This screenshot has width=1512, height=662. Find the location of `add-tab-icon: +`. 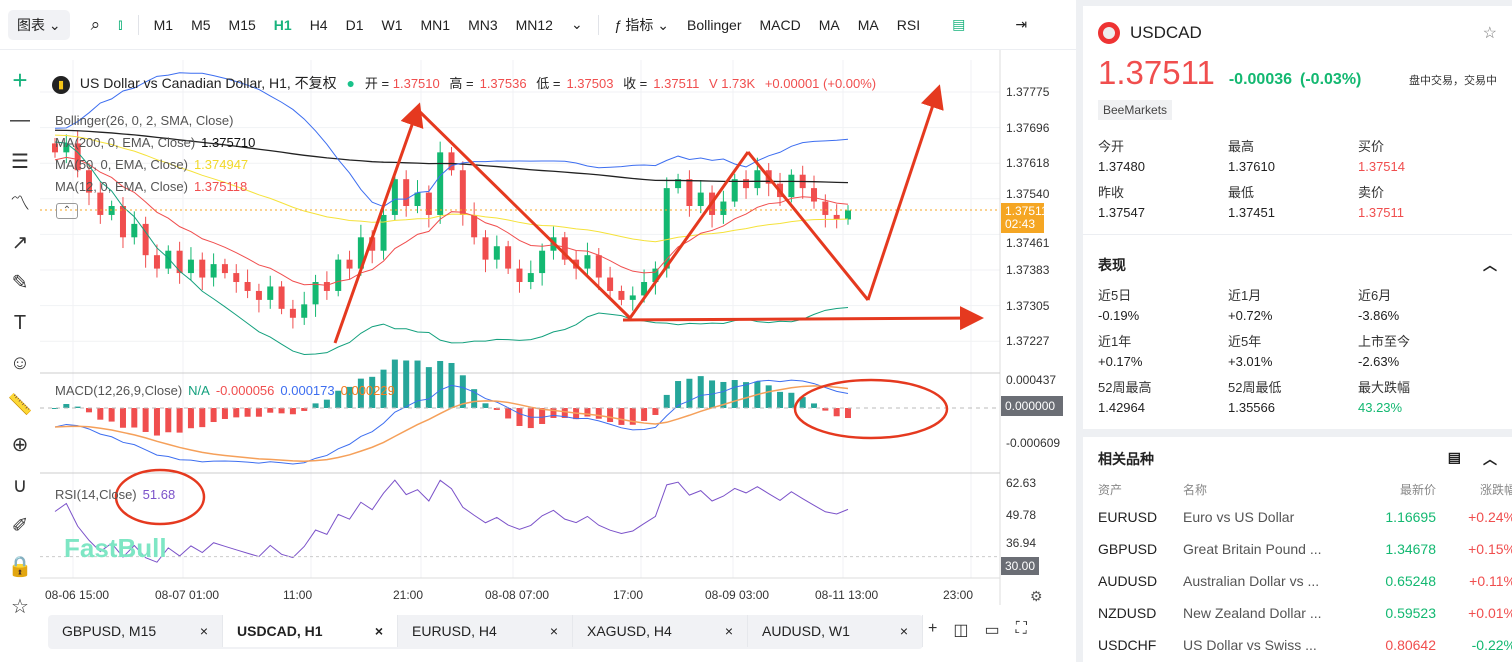

add-tab-icon: + is located at coordinates (933, 628).